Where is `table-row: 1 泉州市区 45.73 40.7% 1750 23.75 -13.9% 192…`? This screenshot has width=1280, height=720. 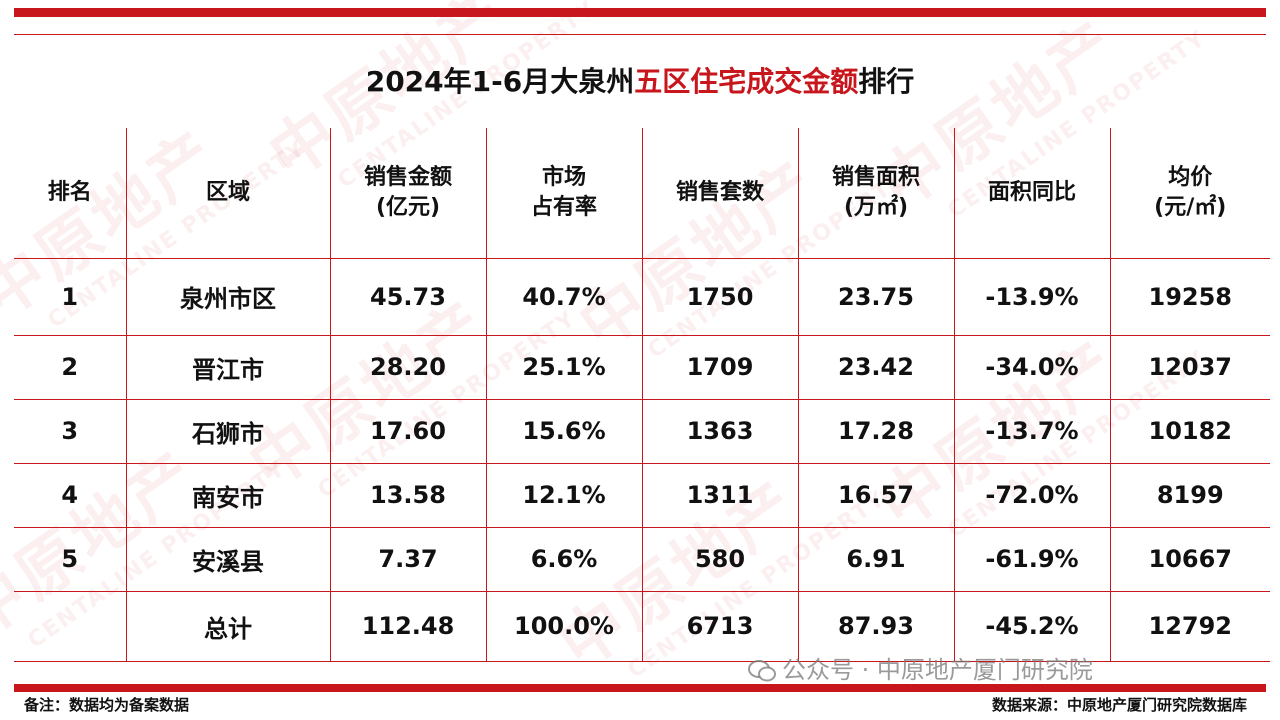
table-row: 1 泉州市区 45.73 40.7% 1750 23.75 -13.9% 192… is located at coordinates (642, 296).